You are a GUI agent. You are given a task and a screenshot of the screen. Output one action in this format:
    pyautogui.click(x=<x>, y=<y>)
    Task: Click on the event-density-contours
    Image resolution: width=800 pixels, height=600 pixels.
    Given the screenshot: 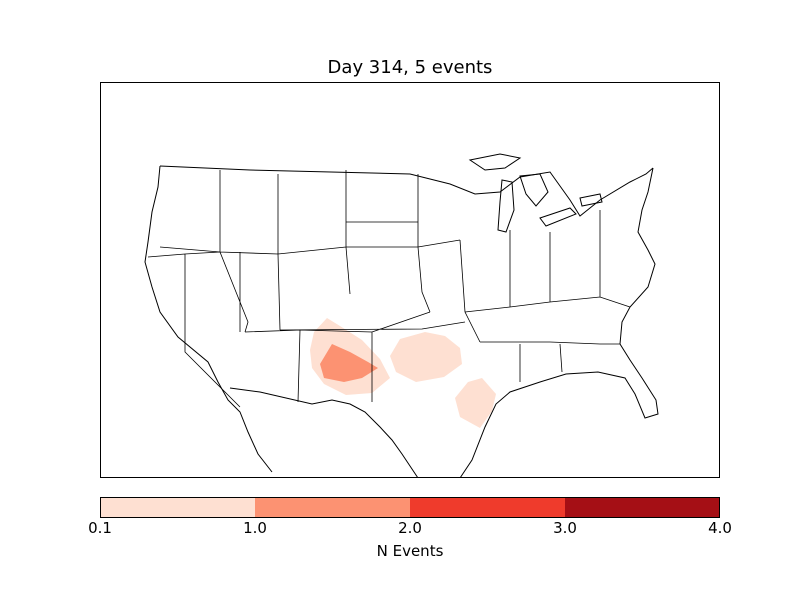 What is the action you would take?
    pyautogui.click(x=403, y=373)
    